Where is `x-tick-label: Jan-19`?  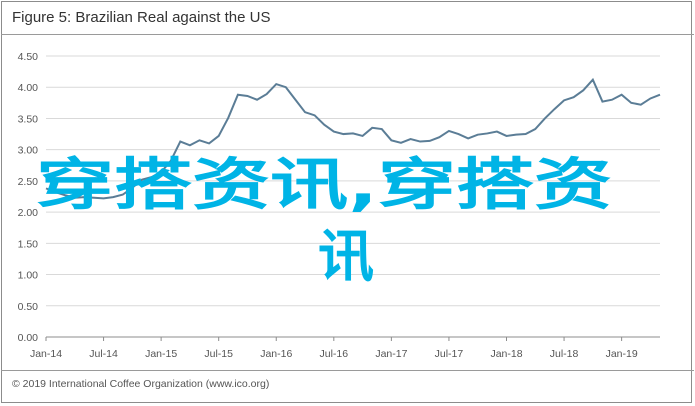
x-tick-label: Jan-19 is located at coordinates (622, 354).